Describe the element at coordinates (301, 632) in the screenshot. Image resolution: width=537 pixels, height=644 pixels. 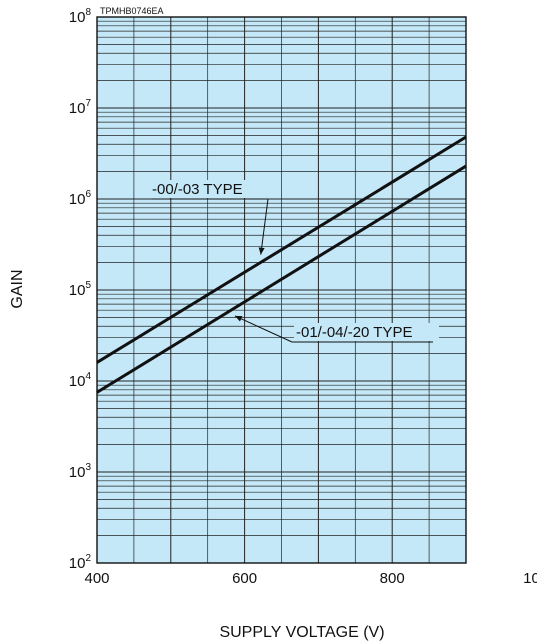
I see `x-axis-title: SUPPLY VOLTAGE (V)` at that location.